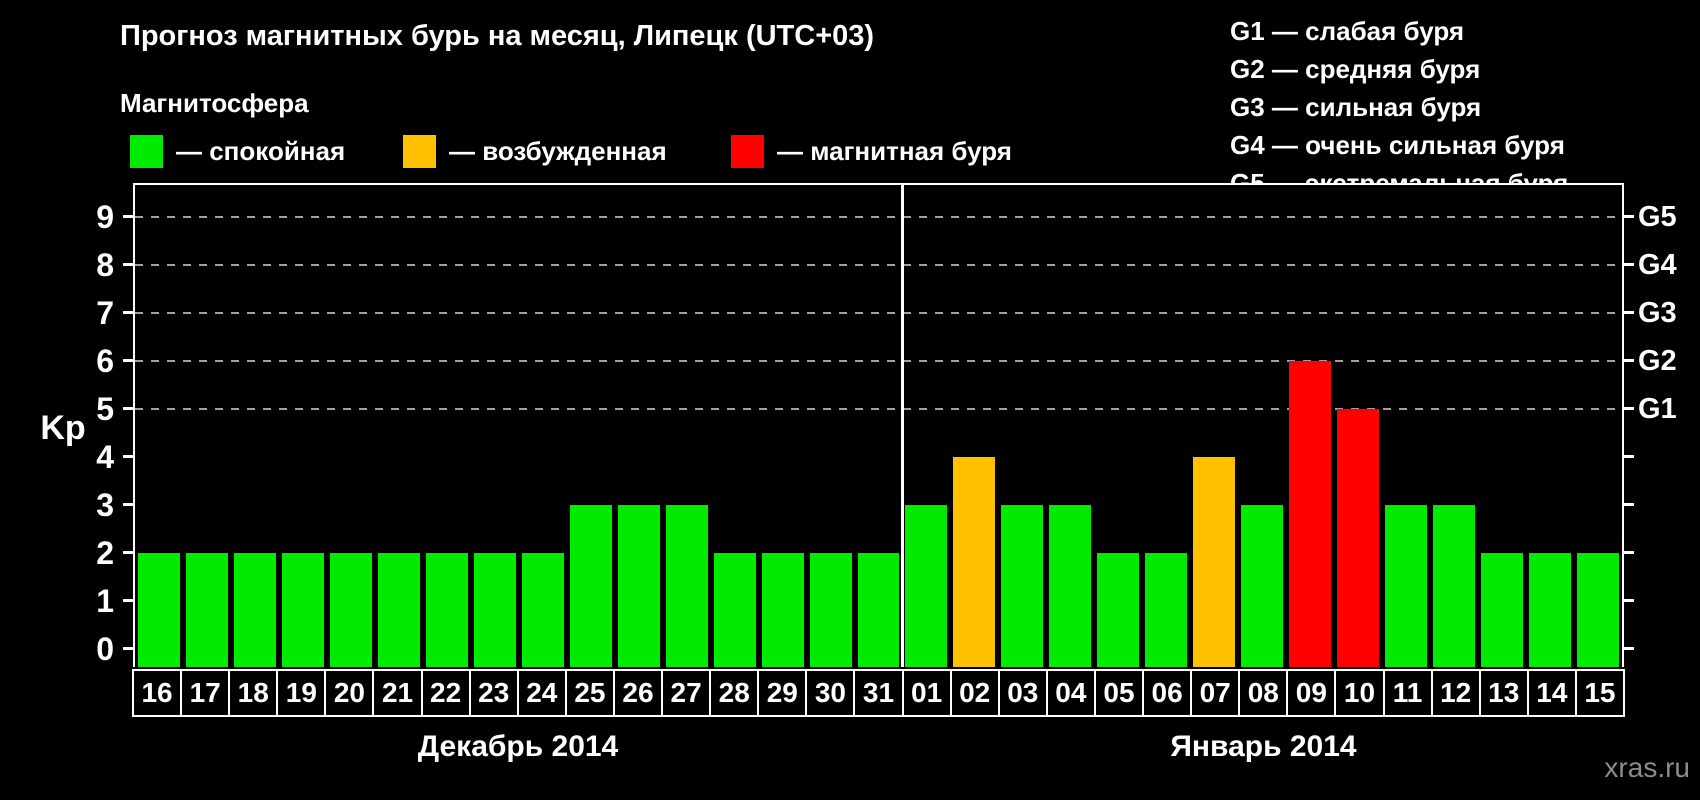 The height and width of the screenshot is (800, 1700). I want to click on legend-label-quiet: — спокойная, so click(261, 150).